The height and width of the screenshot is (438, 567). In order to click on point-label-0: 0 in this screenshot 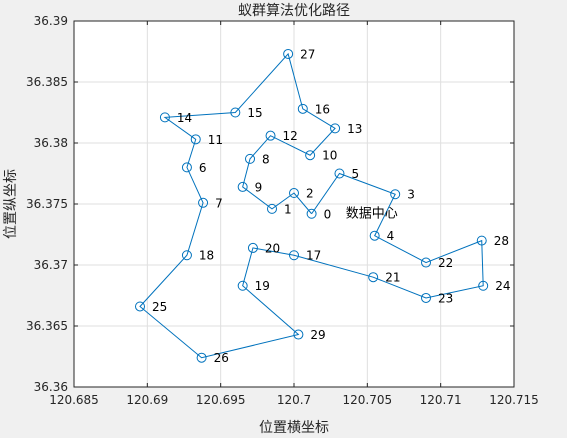, I will do `click(328, 214)`.